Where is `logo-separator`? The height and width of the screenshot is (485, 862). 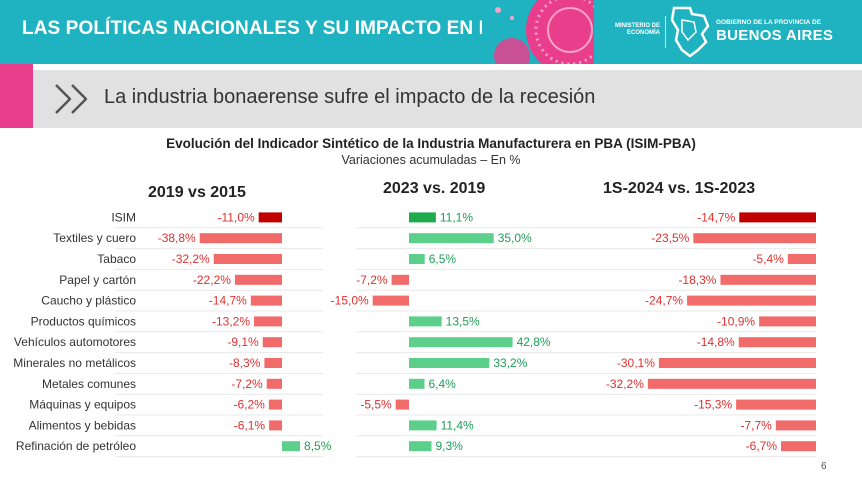
logo-separator is located at coordinates (665, 32).